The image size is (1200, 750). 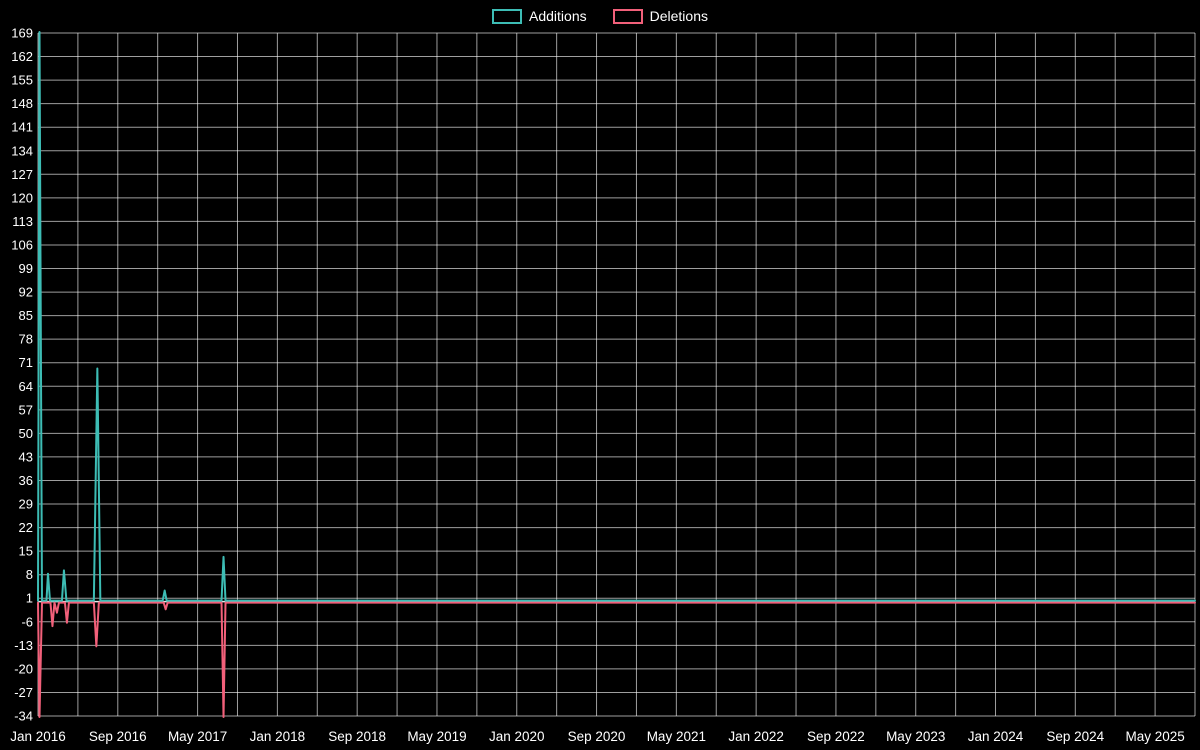 What do you see at coordinates (23, 692) in the screenshot?
I see `y-tick-label: -27` at bounding box center [23, 692].